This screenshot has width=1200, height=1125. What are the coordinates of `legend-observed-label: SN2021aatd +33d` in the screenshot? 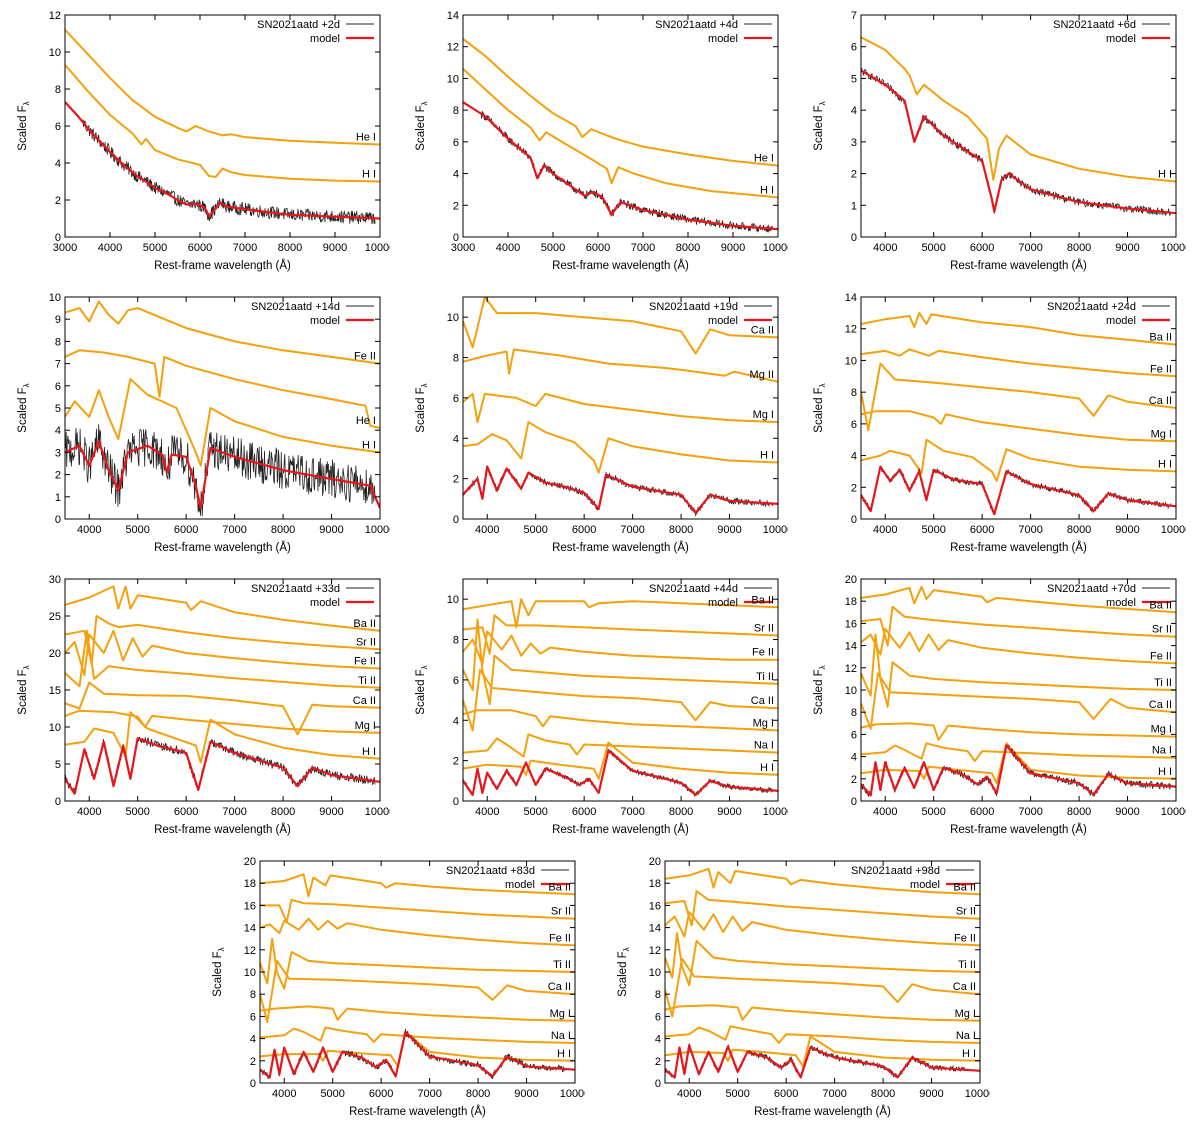 It's located at (295, 589).